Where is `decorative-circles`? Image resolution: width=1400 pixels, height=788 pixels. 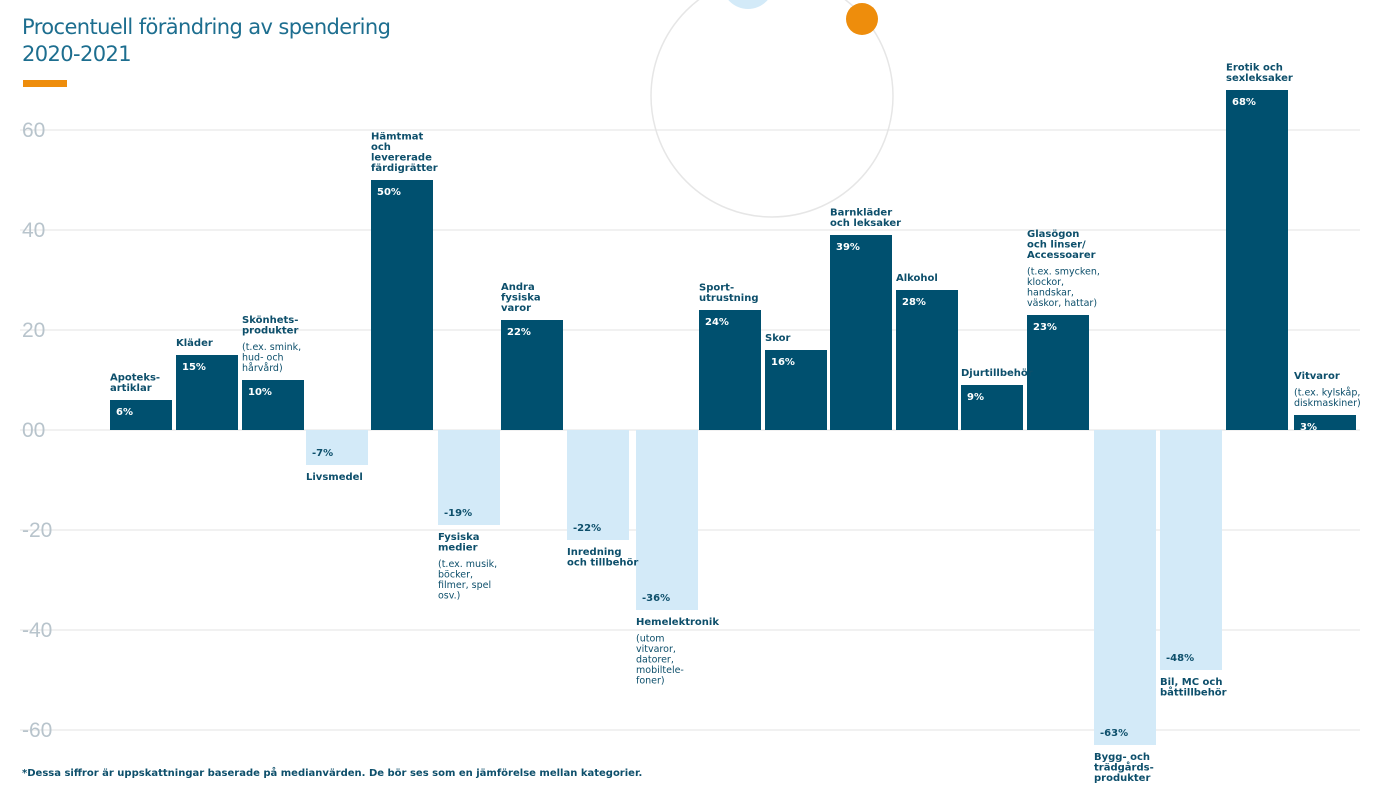 decorative-circles is located at coordinates (772, 109).